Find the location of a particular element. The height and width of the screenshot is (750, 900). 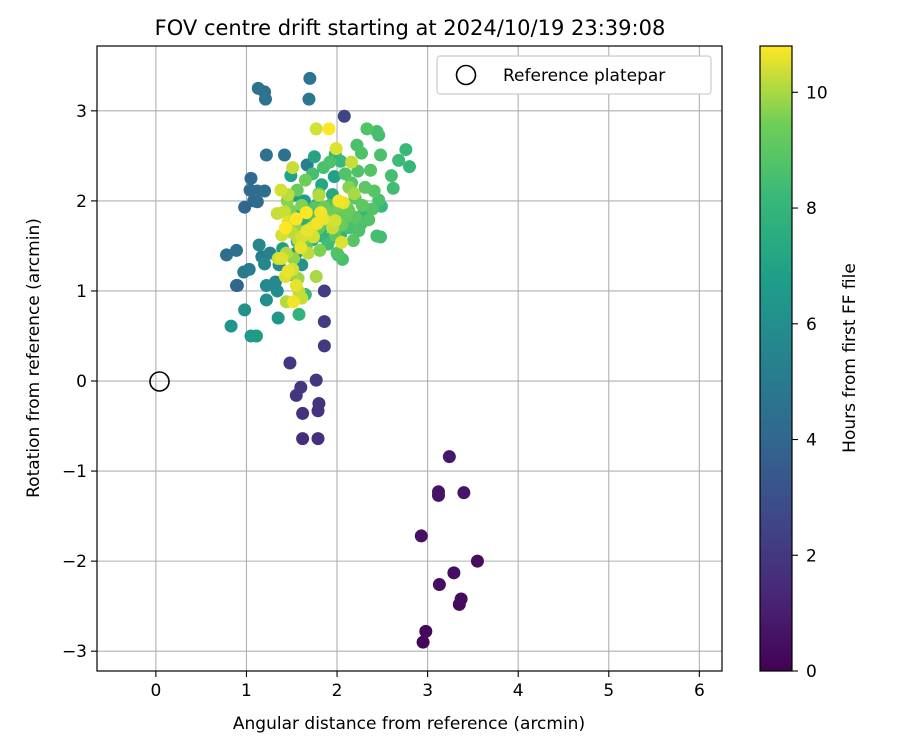

y-tick-label: 1 is located at coordinates (81, 292).